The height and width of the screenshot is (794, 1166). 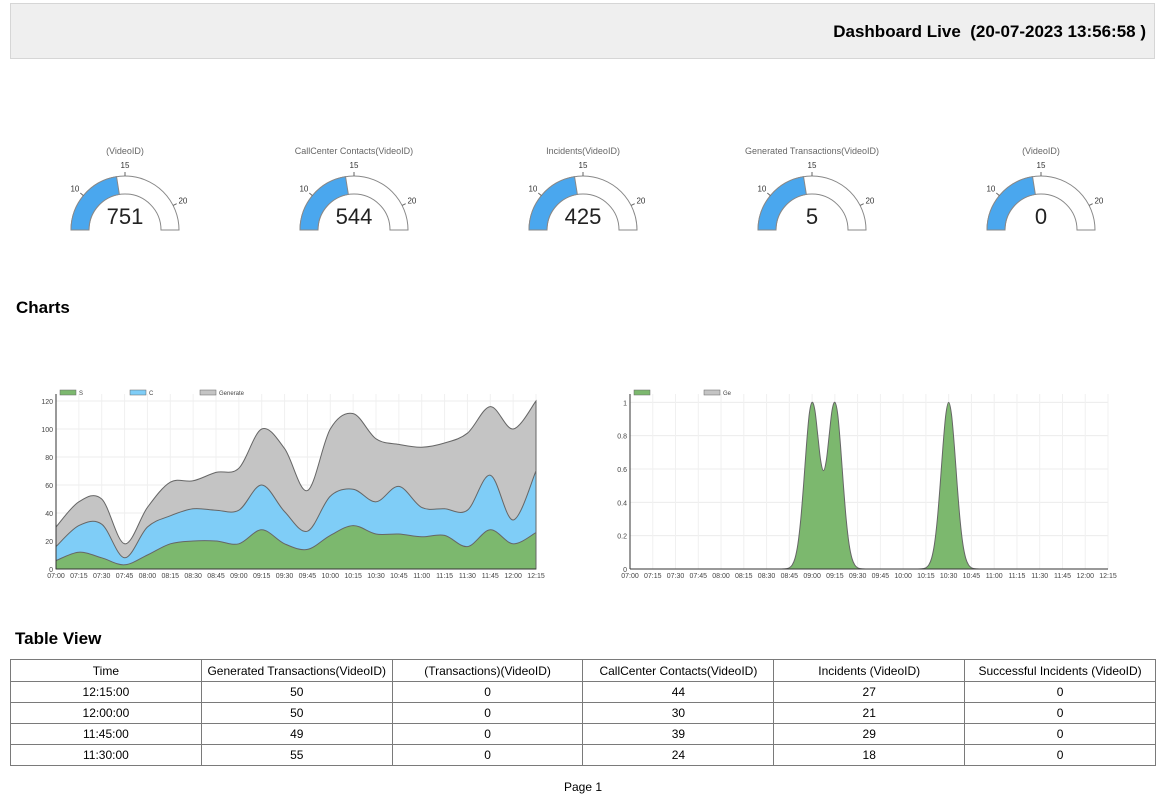 What do you see at coordinates (49, 486) in the screenshot?
I see `y-tick-label: 60` at bounding box center [49, 486].